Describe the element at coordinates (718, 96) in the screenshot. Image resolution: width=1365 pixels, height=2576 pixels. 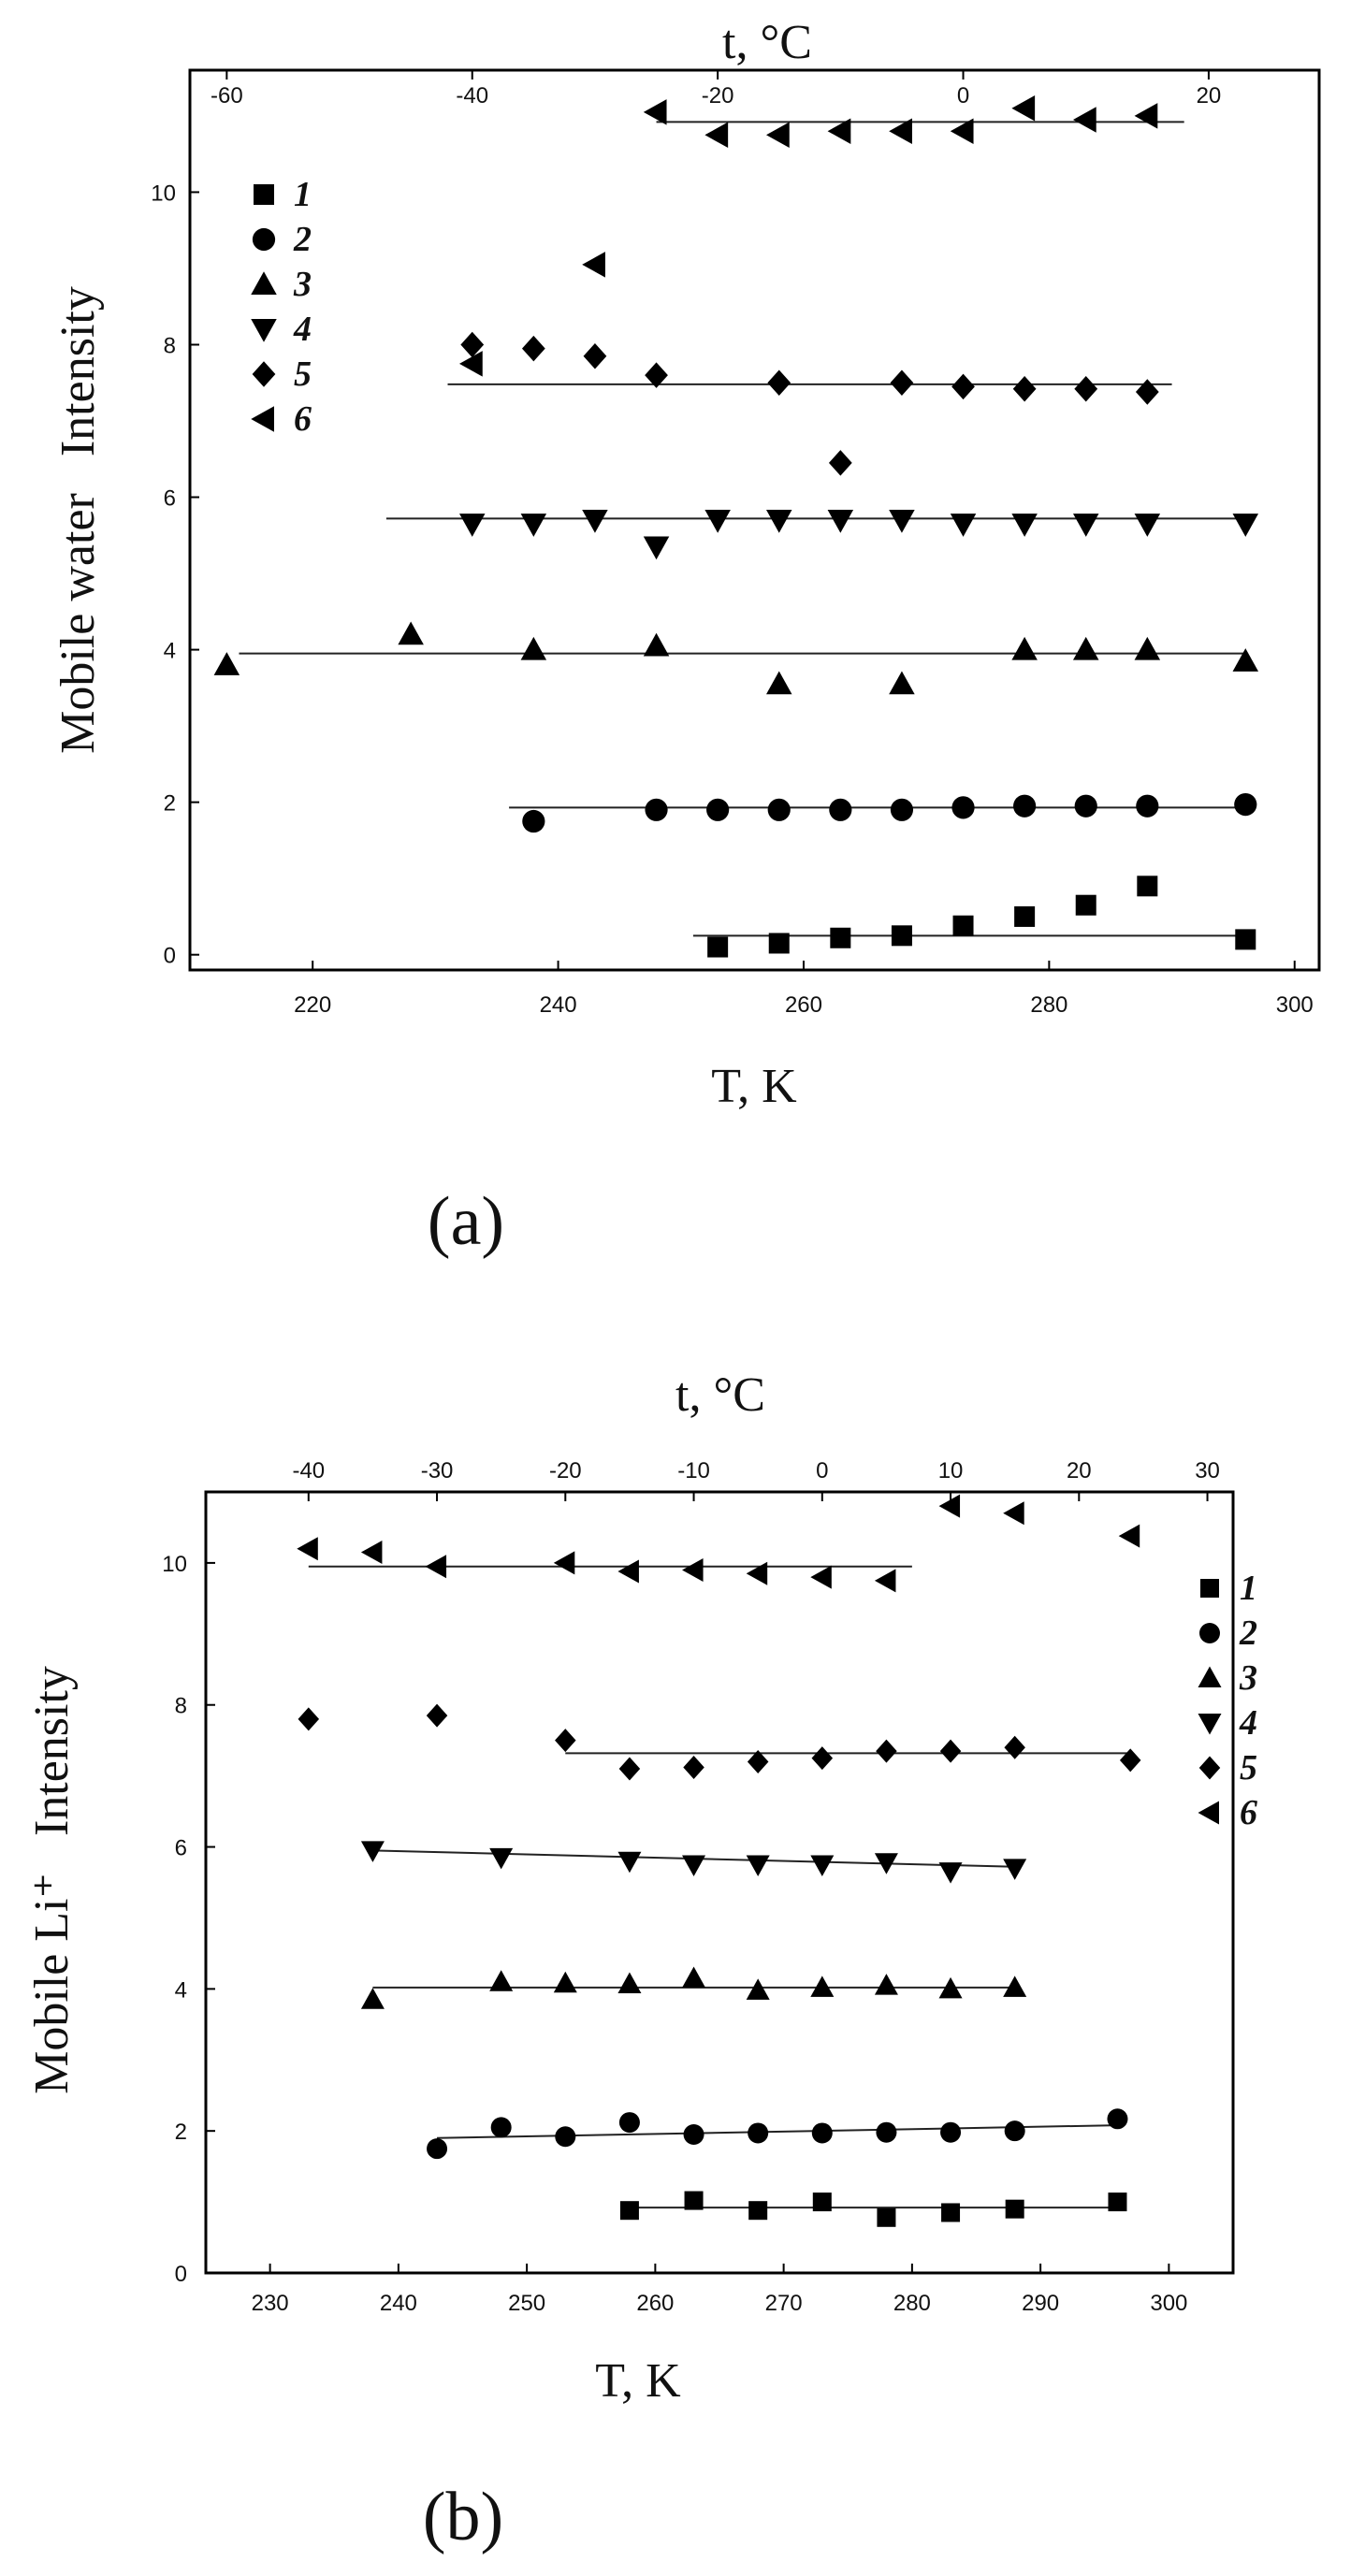
I see `top-tick-label: -20` at that location.